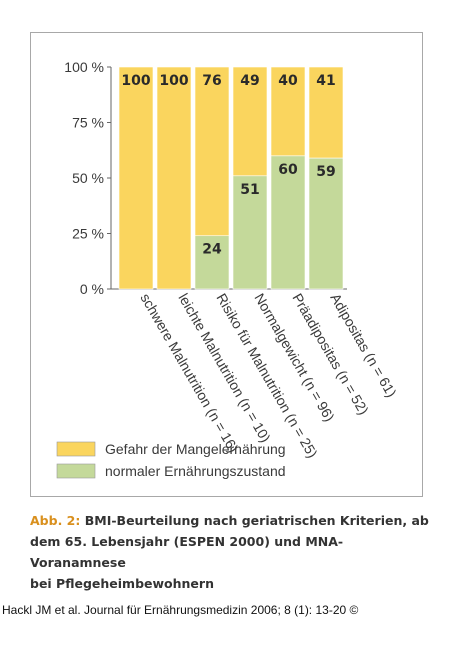 The height and width of the screenshot is (661, 458). I want to click on legend-label: Gefahr der Mangelernährung, so click(195, 449).